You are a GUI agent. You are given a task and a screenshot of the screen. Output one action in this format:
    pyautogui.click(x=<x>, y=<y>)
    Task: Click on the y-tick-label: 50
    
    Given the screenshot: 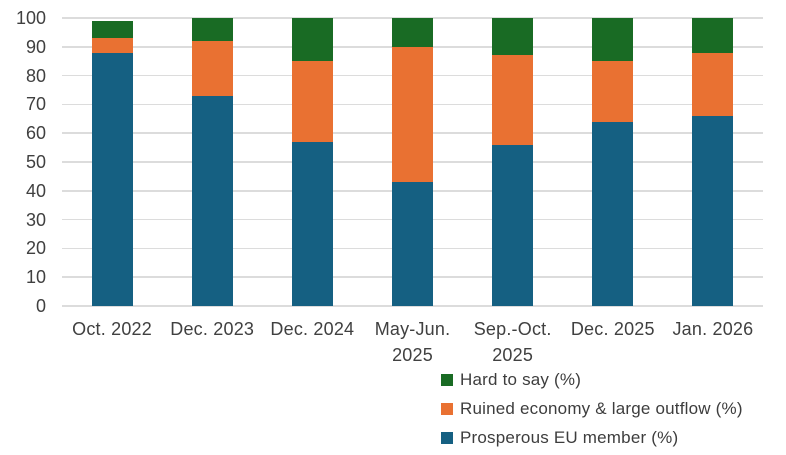 What is the action you would take?
    pyautogui.click(x=35, y=162)
    